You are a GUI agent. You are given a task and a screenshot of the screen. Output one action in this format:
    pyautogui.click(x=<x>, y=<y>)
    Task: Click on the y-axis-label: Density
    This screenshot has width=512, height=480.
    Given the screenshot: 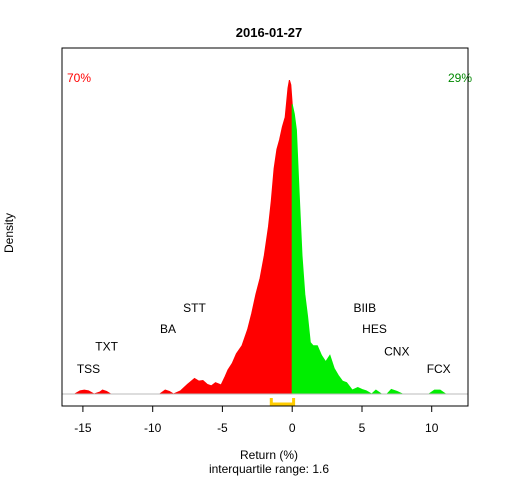 What is the action you would take?
    pyautogui.click(x=9, y=233)
    